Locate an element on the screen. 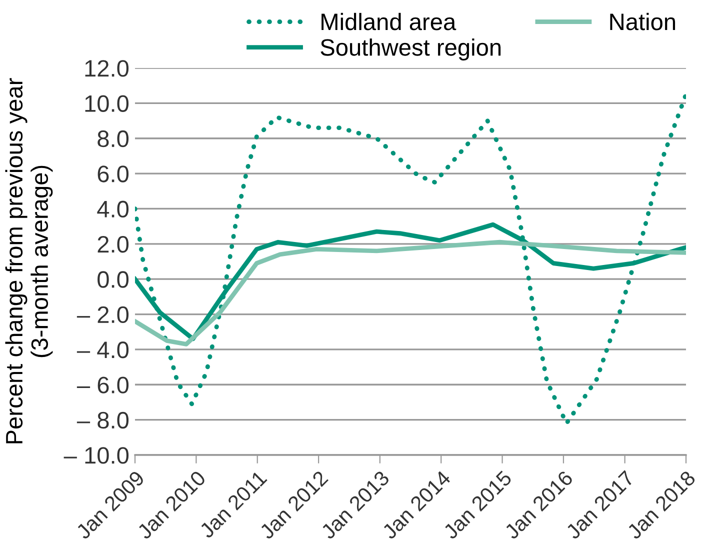 This screenshot has height=545, width=706. y-tick-label: – 10.0 is located at coordinates (96, 455).